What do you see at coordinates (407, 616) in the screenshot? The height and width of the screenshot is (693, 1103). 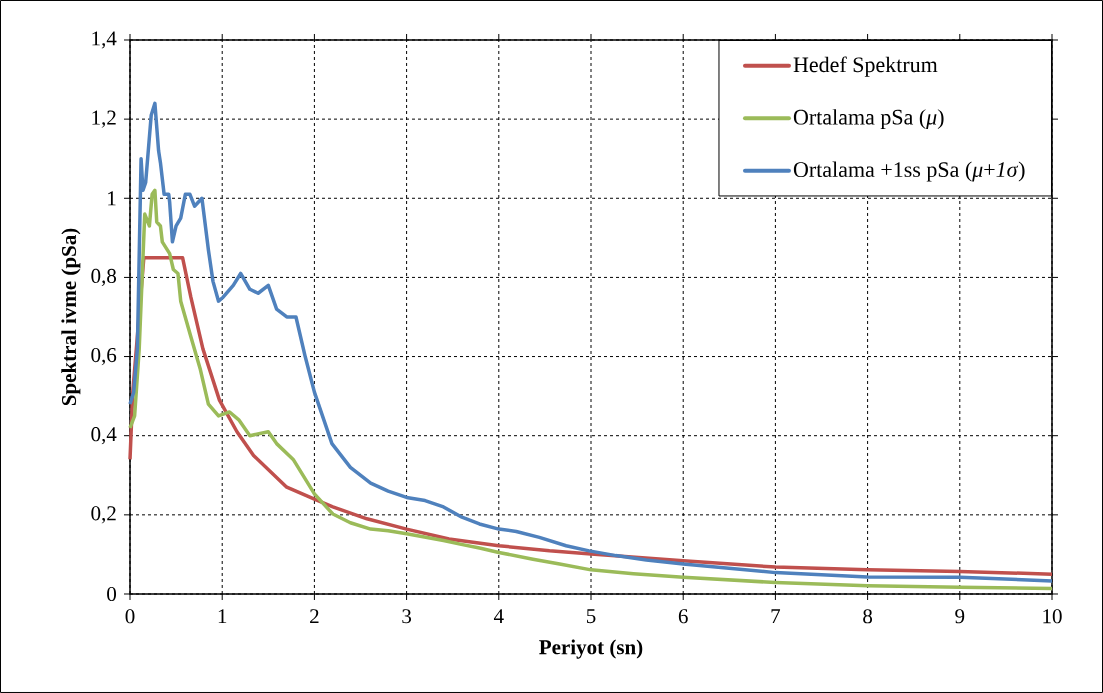 I see `x-tick-label: 3` at bounding box center [407, 616].